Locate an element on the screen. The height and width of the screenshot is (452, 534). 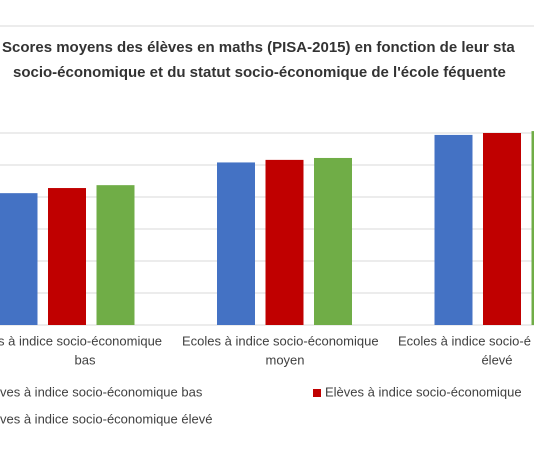
x-tick-label: s à indice socio-économique is located at coordinates (81, 340).